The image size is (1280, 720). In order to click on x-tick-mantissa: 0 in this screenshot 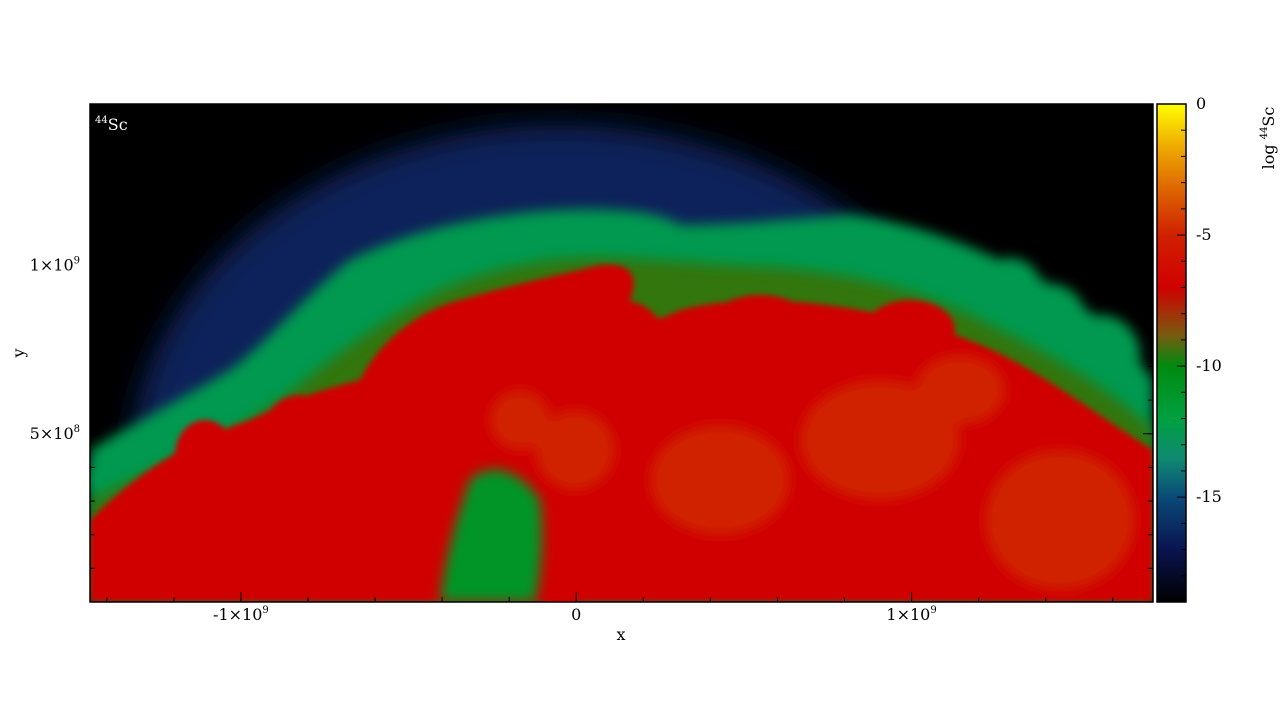, I will do `click(576, 614)`.